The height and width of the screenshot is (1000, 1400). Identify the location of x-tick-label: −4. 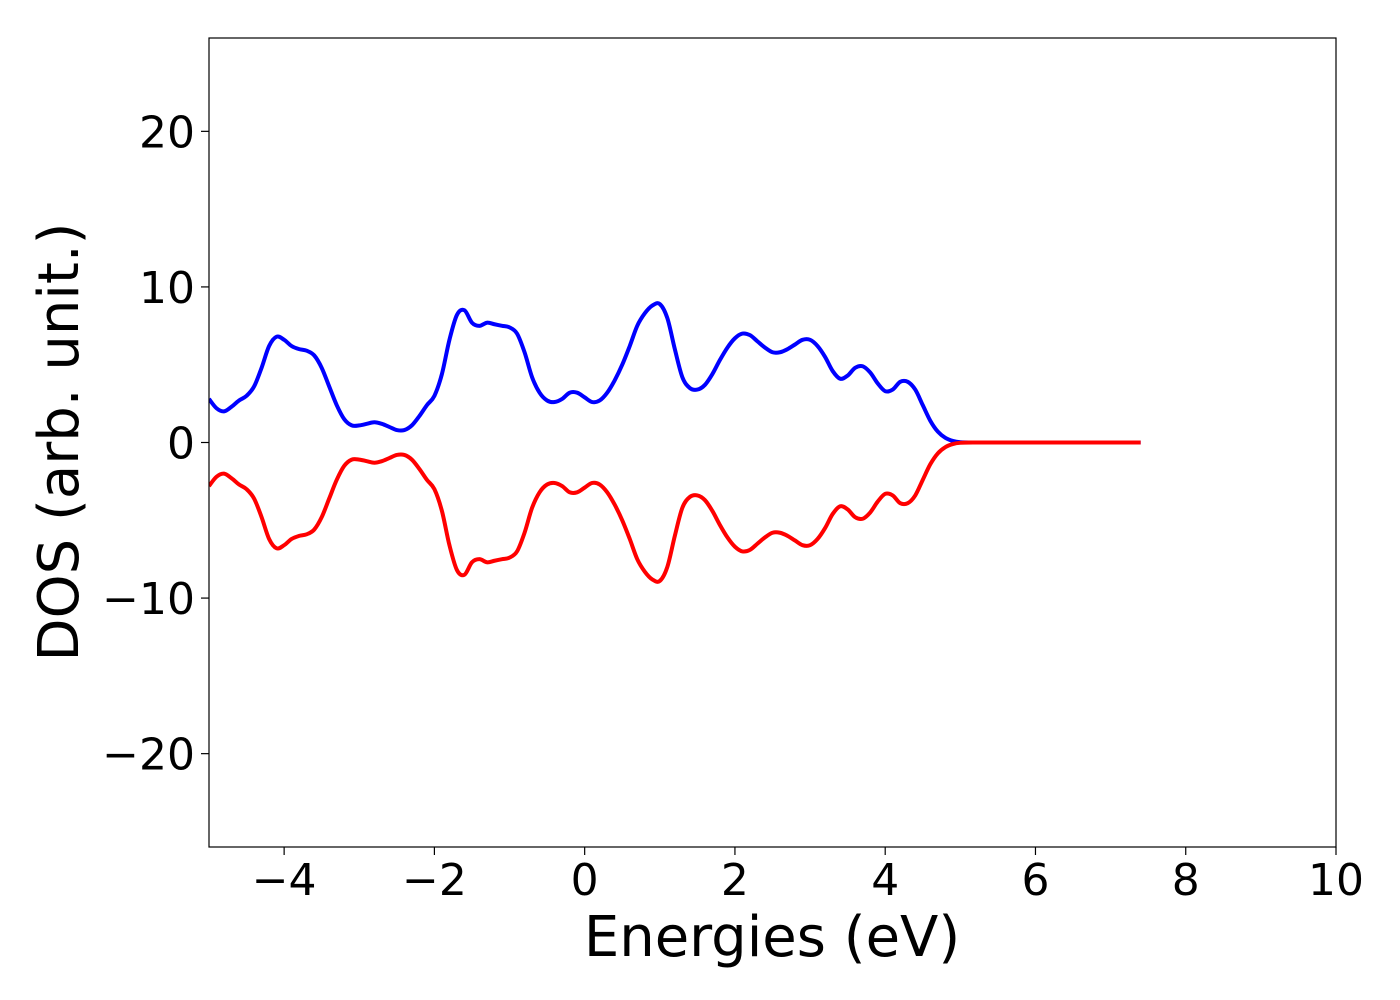
(284, 880).